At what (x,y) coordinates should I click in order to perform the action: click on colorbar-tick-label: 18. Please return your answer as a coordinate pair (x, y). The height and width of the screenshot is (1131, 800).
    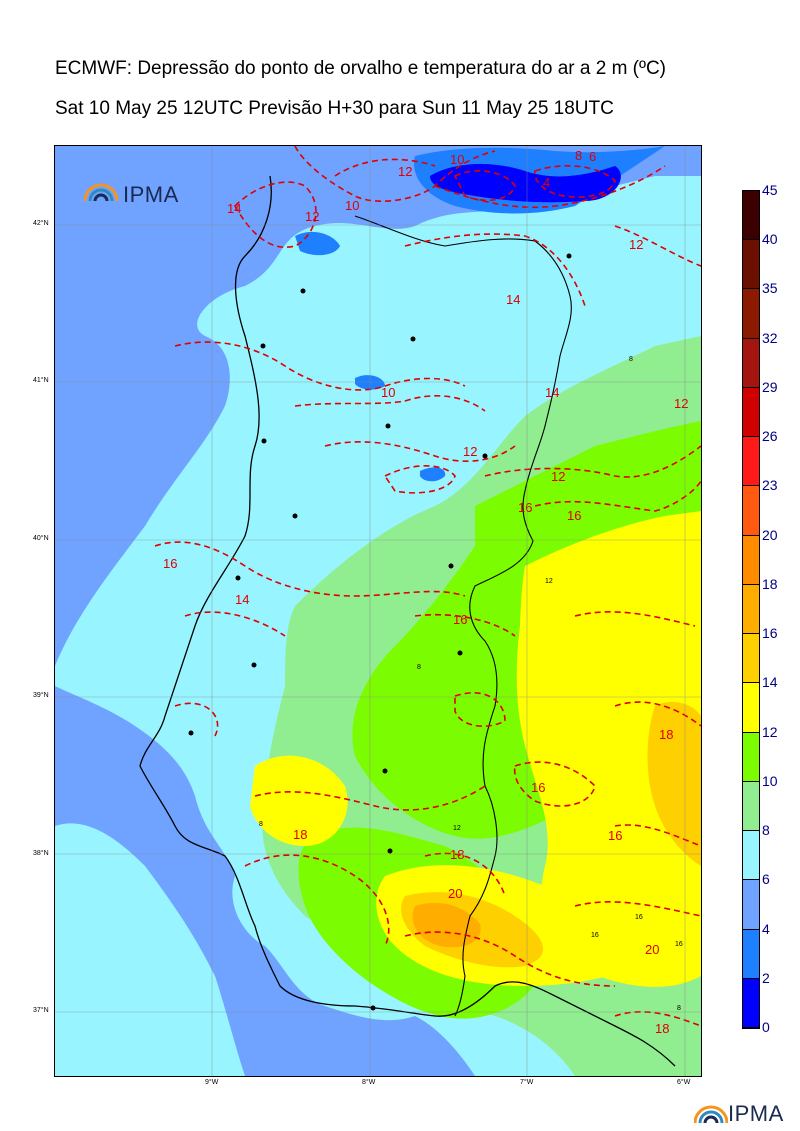
    Looking at the image, I should click on (770, 583).